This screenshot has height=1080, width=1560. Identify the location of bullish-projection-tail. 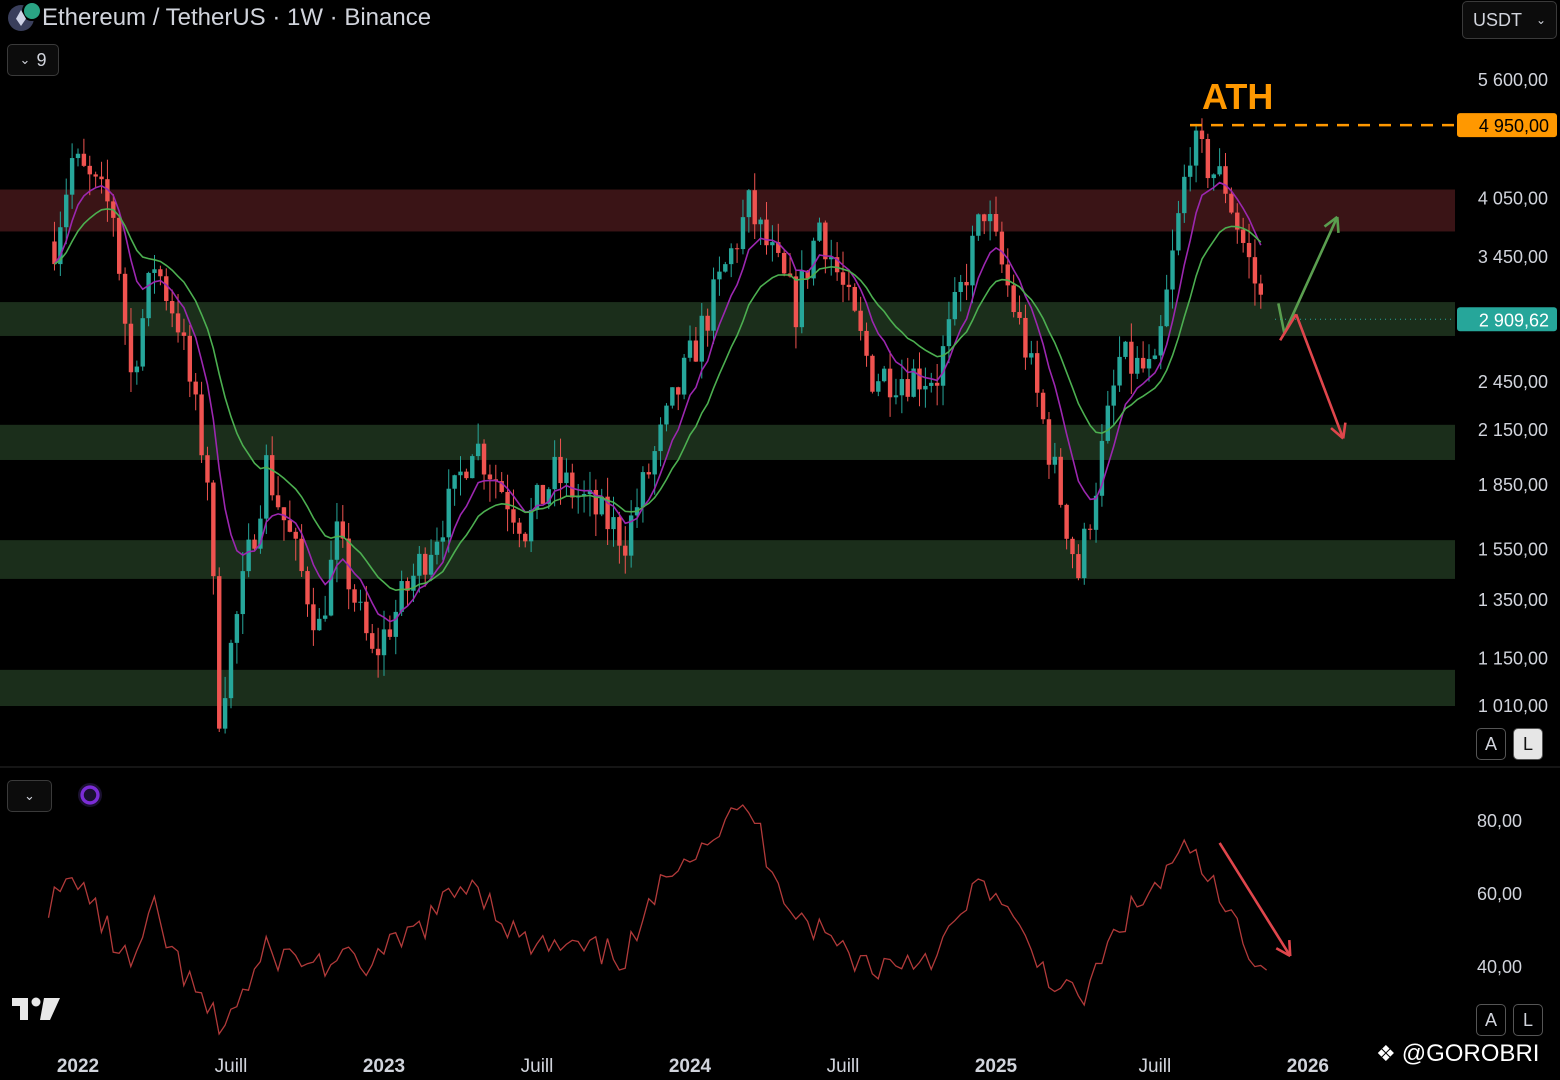
(1281, 318).